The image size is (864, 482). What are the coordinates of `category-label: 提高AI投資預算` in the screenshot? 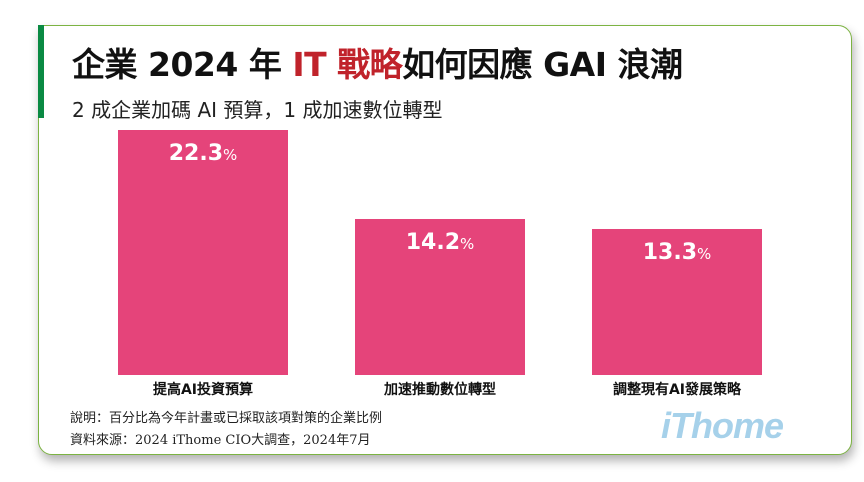 It's located at (203, 390).